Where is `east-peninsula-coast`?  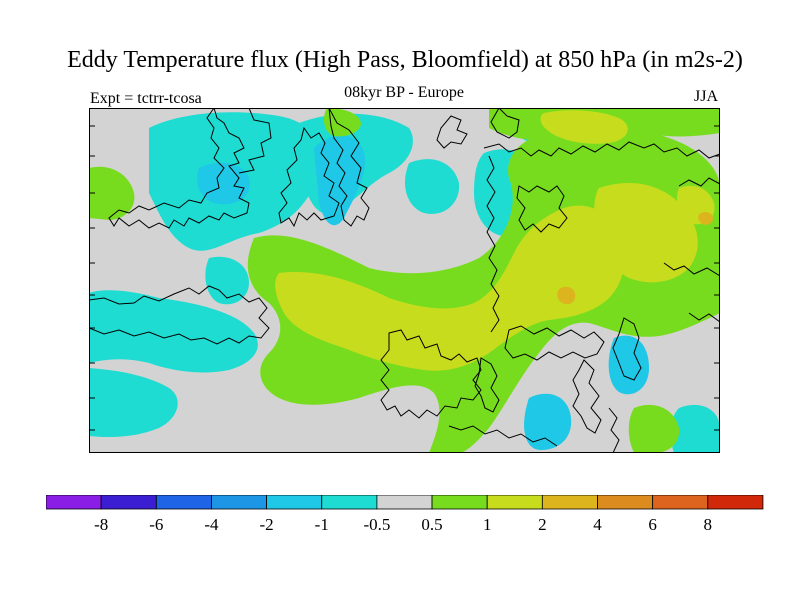 east-peninsula-coast is located at coordinates (699, 182).